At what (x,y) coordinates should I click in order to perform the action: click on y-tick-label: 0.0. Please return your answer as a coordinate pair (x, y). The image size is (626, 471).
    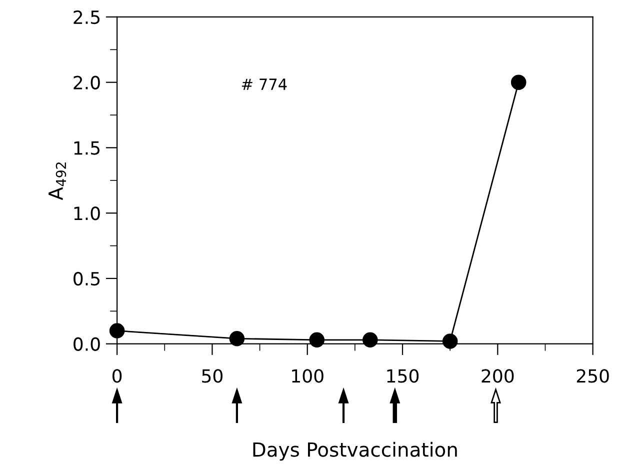
    Looking at the image, I should click on (87, 344).